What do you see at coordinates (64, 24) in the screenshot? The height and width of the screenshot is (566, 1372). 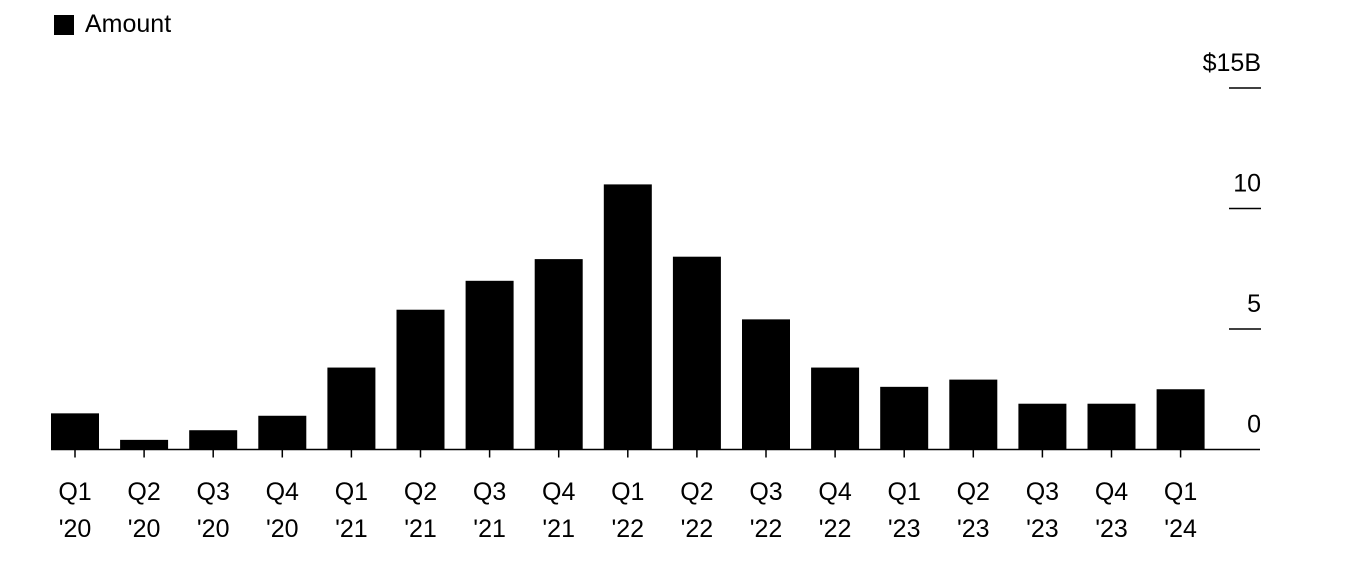 I see `legend-swatch` at bounding box center [64, 24].